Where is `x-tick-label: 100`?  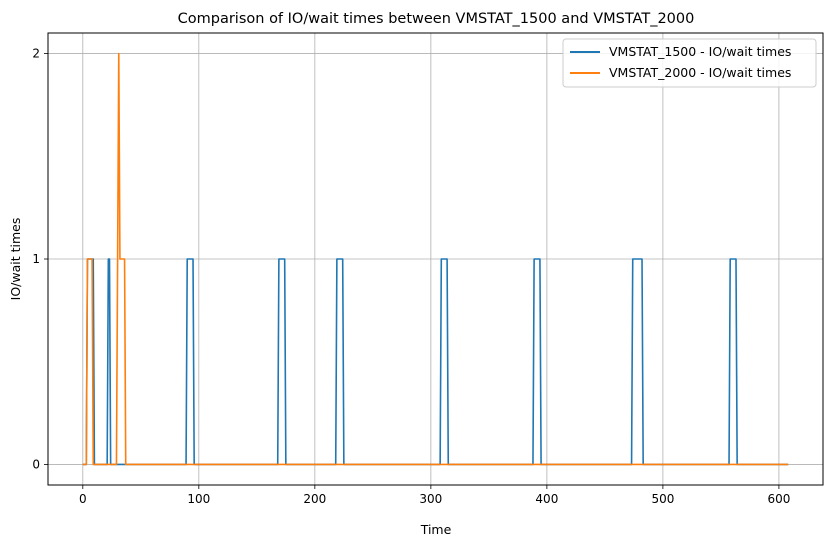 x-tick-label: 100 is located at coordinates (198, 499).